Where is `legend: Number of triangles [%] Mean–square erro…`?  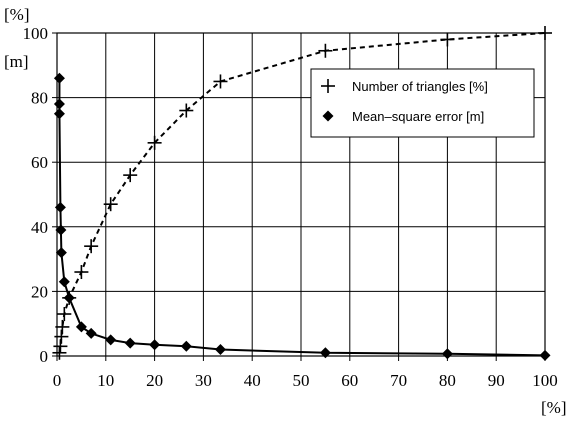 legend: Number of triangles [%] Mean–square erro… is located at coordinates (422, 103).